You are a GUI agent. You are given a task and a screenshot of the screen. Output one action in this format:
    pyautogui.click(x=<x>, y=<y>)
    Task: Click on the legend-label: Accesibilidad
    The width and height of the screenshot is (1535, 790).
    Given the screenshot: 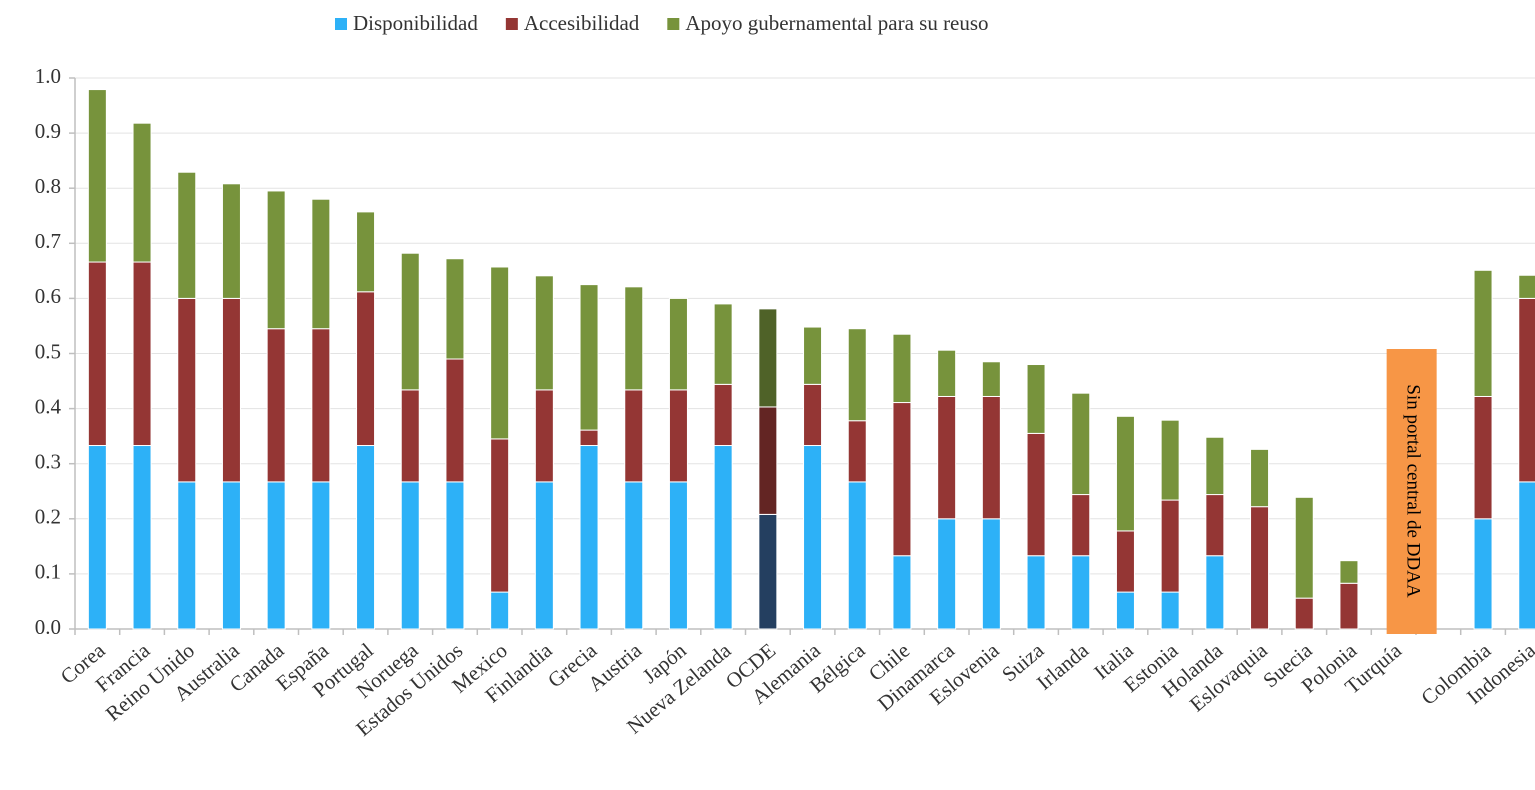 What is the action you would take?
    pyautogui.click(x=582, y=23)
    